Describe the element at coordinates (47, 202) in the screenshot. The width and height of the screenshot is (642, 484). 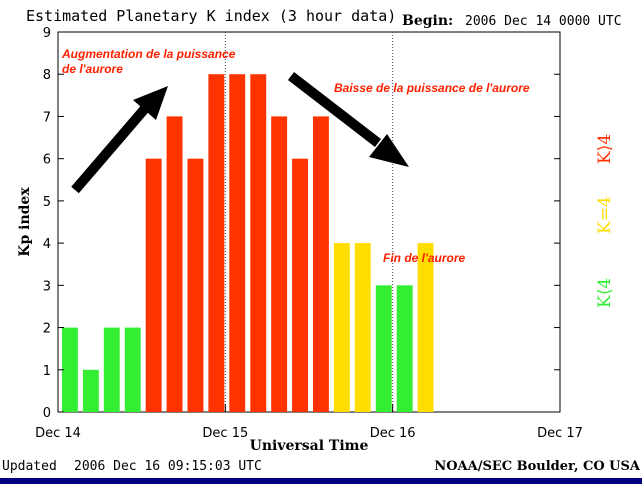
I see `y-tick-label: 5` at that location.